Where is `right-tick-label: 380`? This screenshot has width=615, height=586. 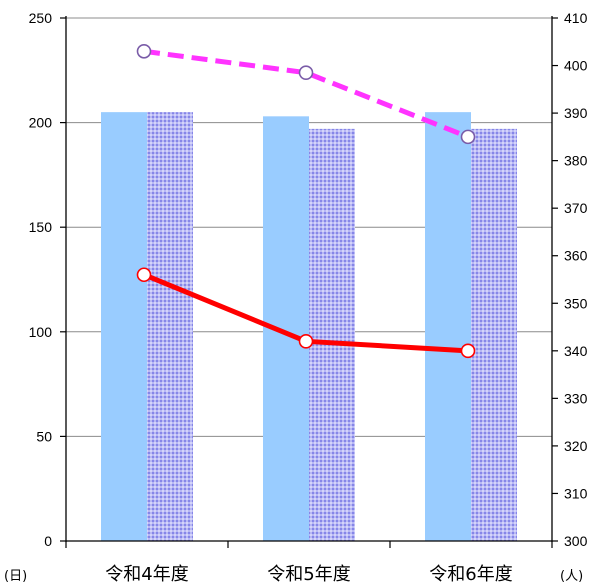
right-tick-label: 380 is located at coordinates (576, 161).